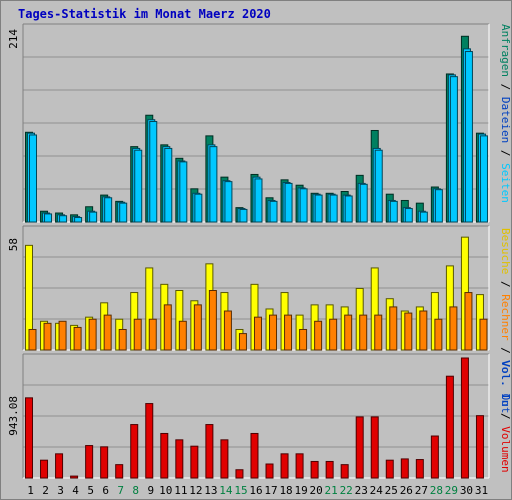  What do you see at coordinates (331, 490) in the screenshot?
I see `day-label-21: 21` at bounding box center [331, 490].